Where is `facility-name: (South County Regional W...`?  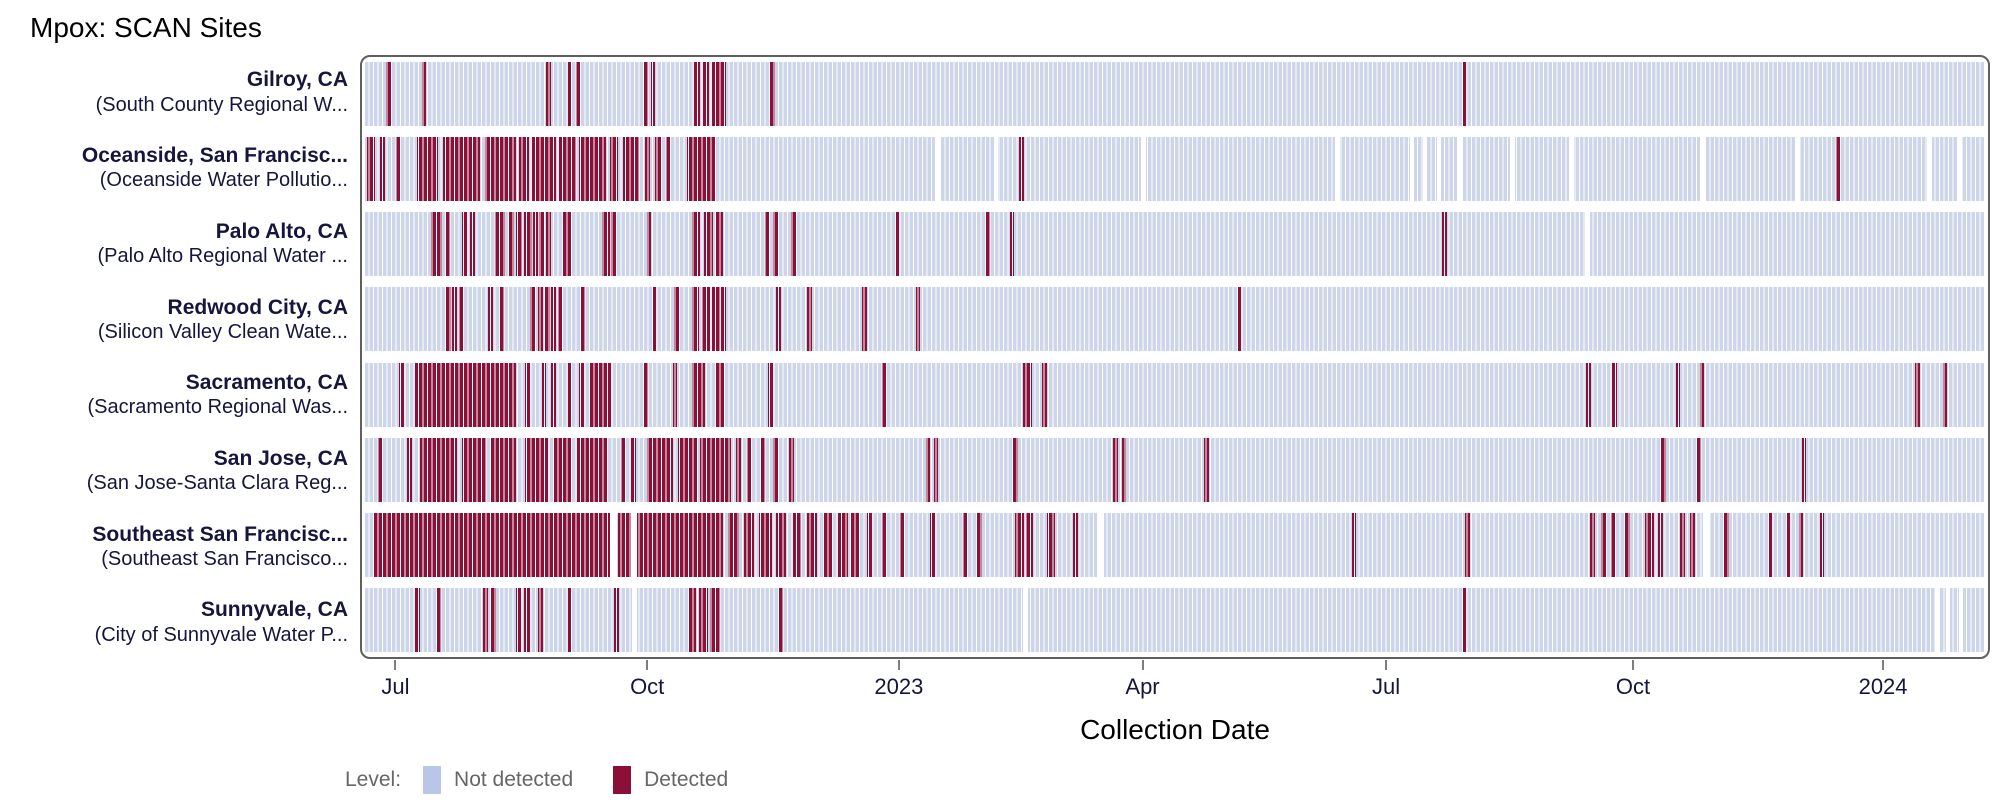
facility-name: (South County Regional W... is located at coordinates (221, 104).